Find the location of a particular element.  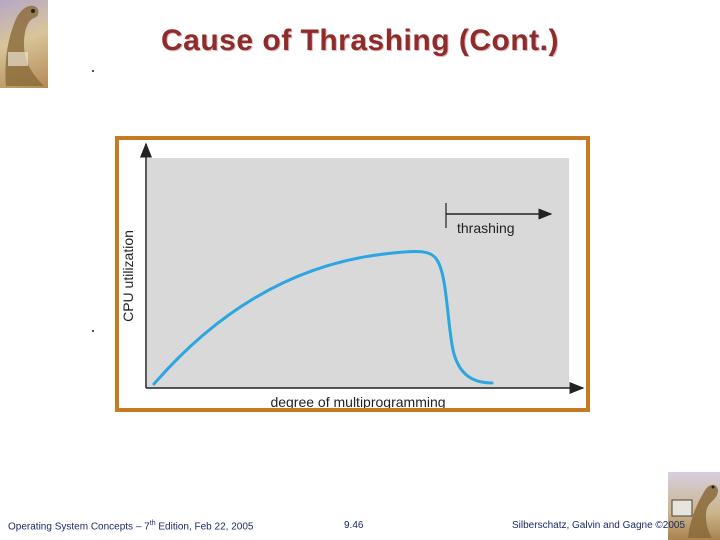

slide-title: Cause of Thrashing (Cont.) is located at coordinates (360, 40).